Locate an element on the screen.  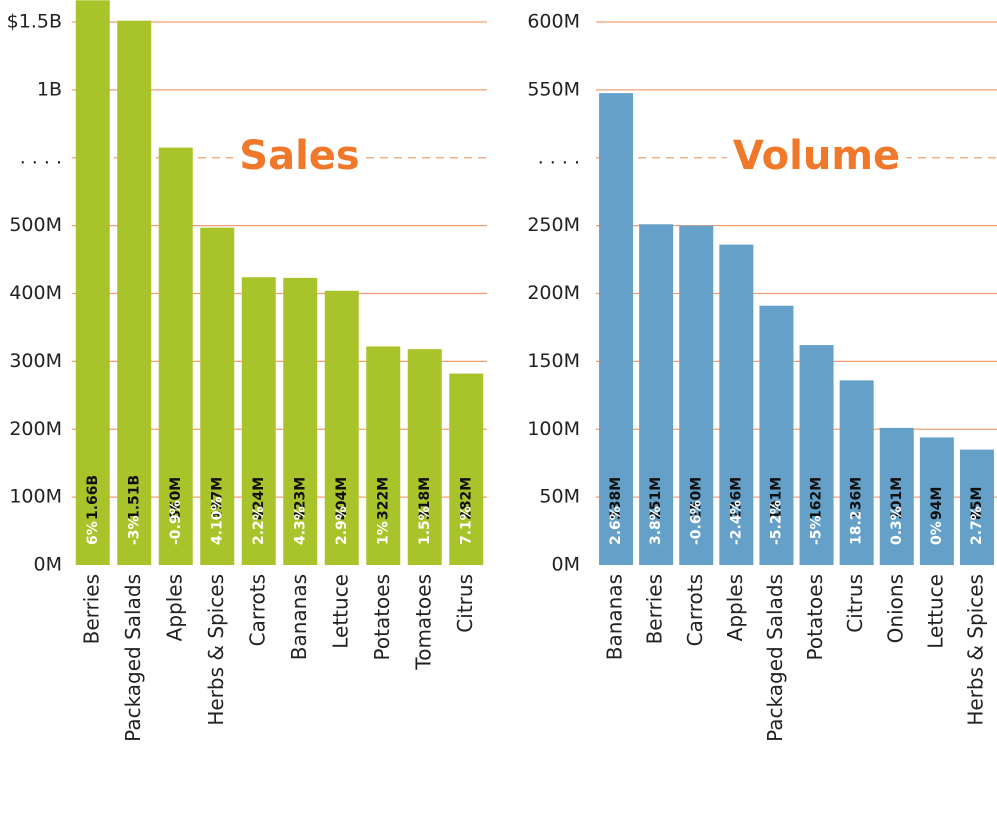
change-label: 2.6% is located at coordinates (616, 525).